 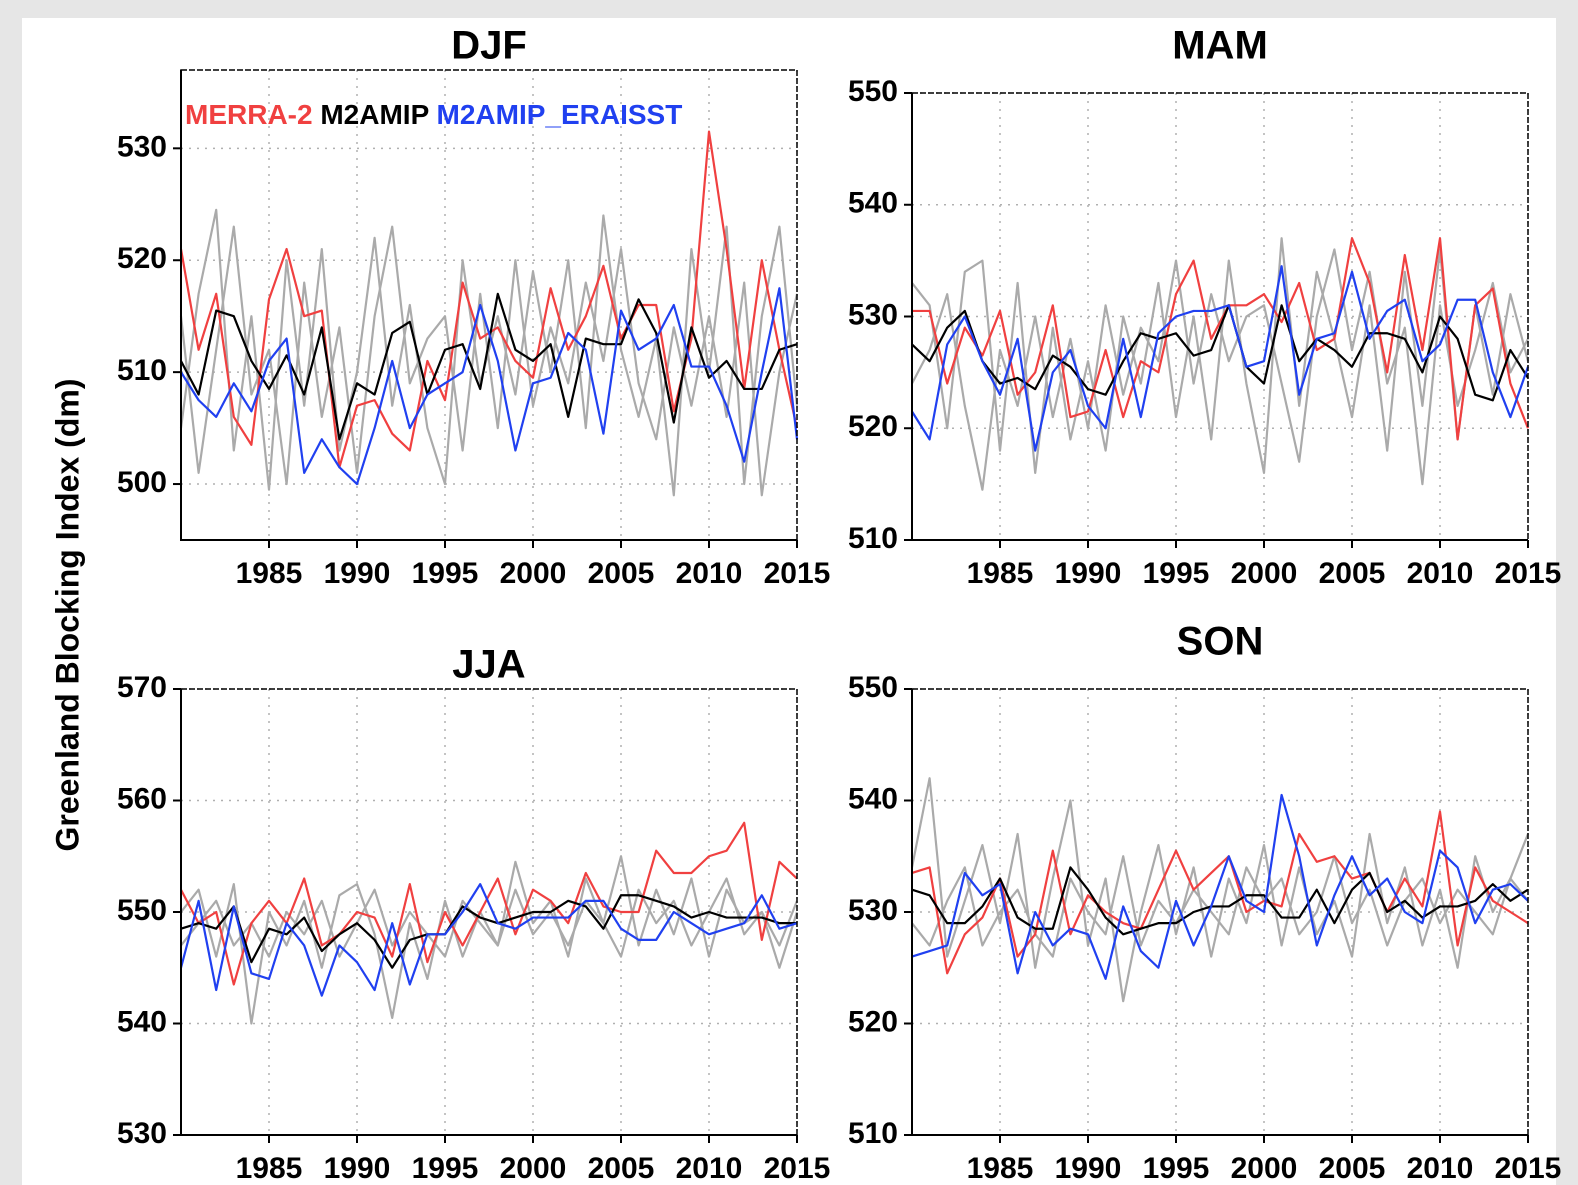 I want to click on panel-title: SON, so click(x=1220, y=642).